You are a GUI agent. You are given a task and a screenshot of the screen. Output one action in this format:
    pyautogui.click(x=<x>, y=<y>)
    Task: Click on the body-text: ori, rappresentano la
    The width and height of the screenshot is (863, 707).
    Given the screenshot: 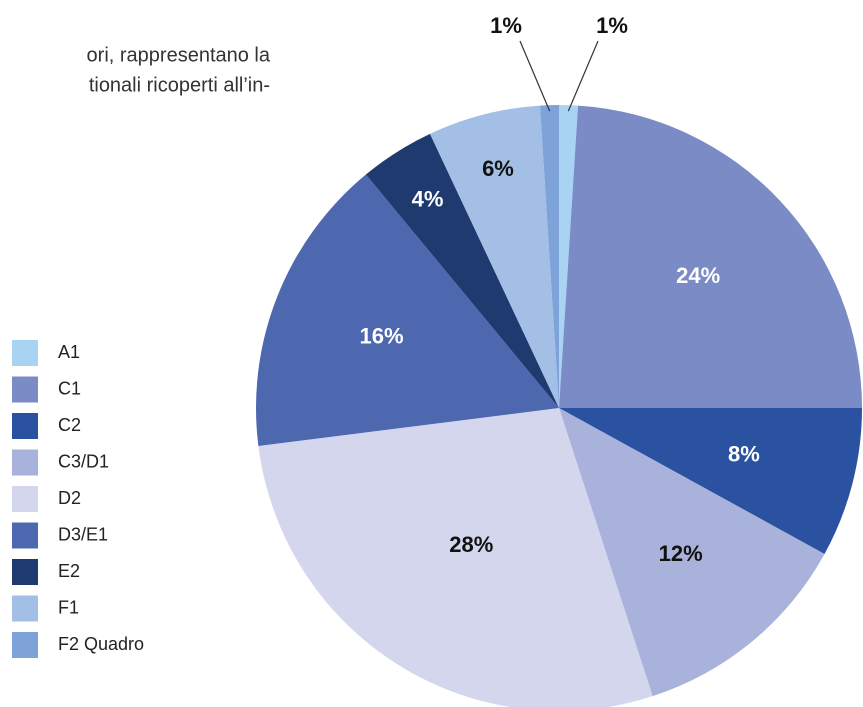 What is the action you would take?
    pyautogui.click(x=179, y=55)
    